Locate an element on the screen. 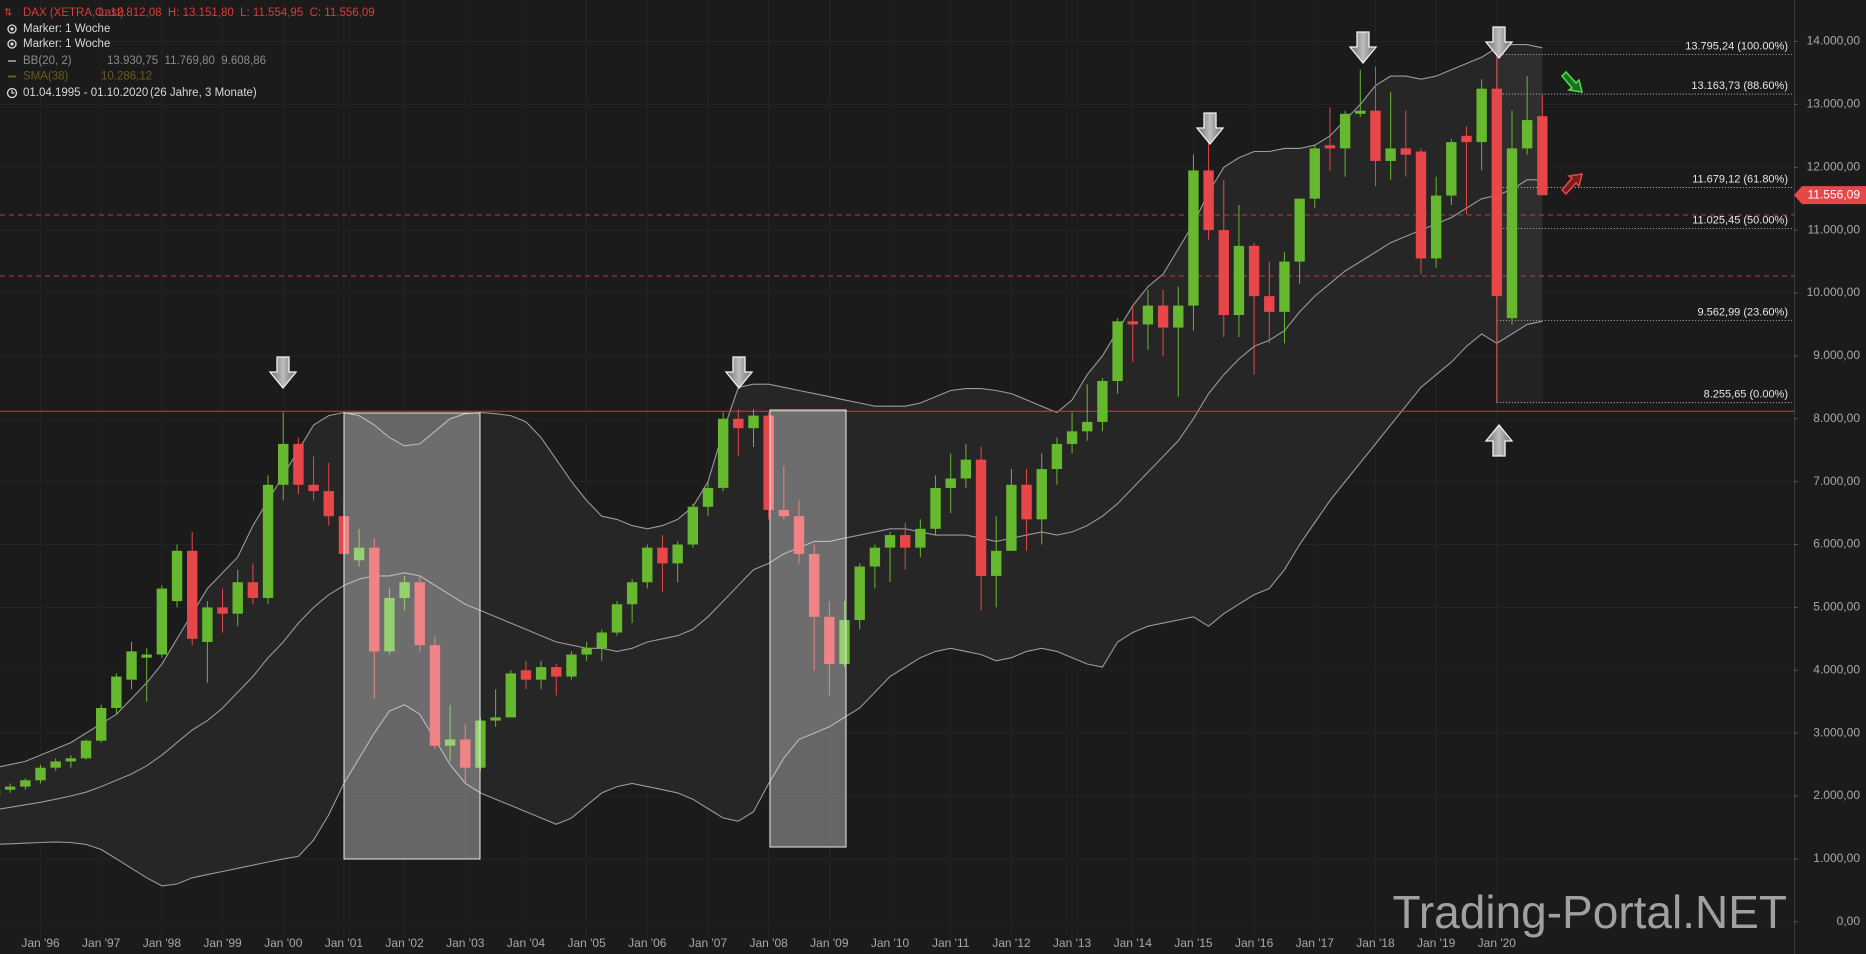 The image size is (1866, 954). x-tick-label: Jan '98 is located at coordinates (162, 943).